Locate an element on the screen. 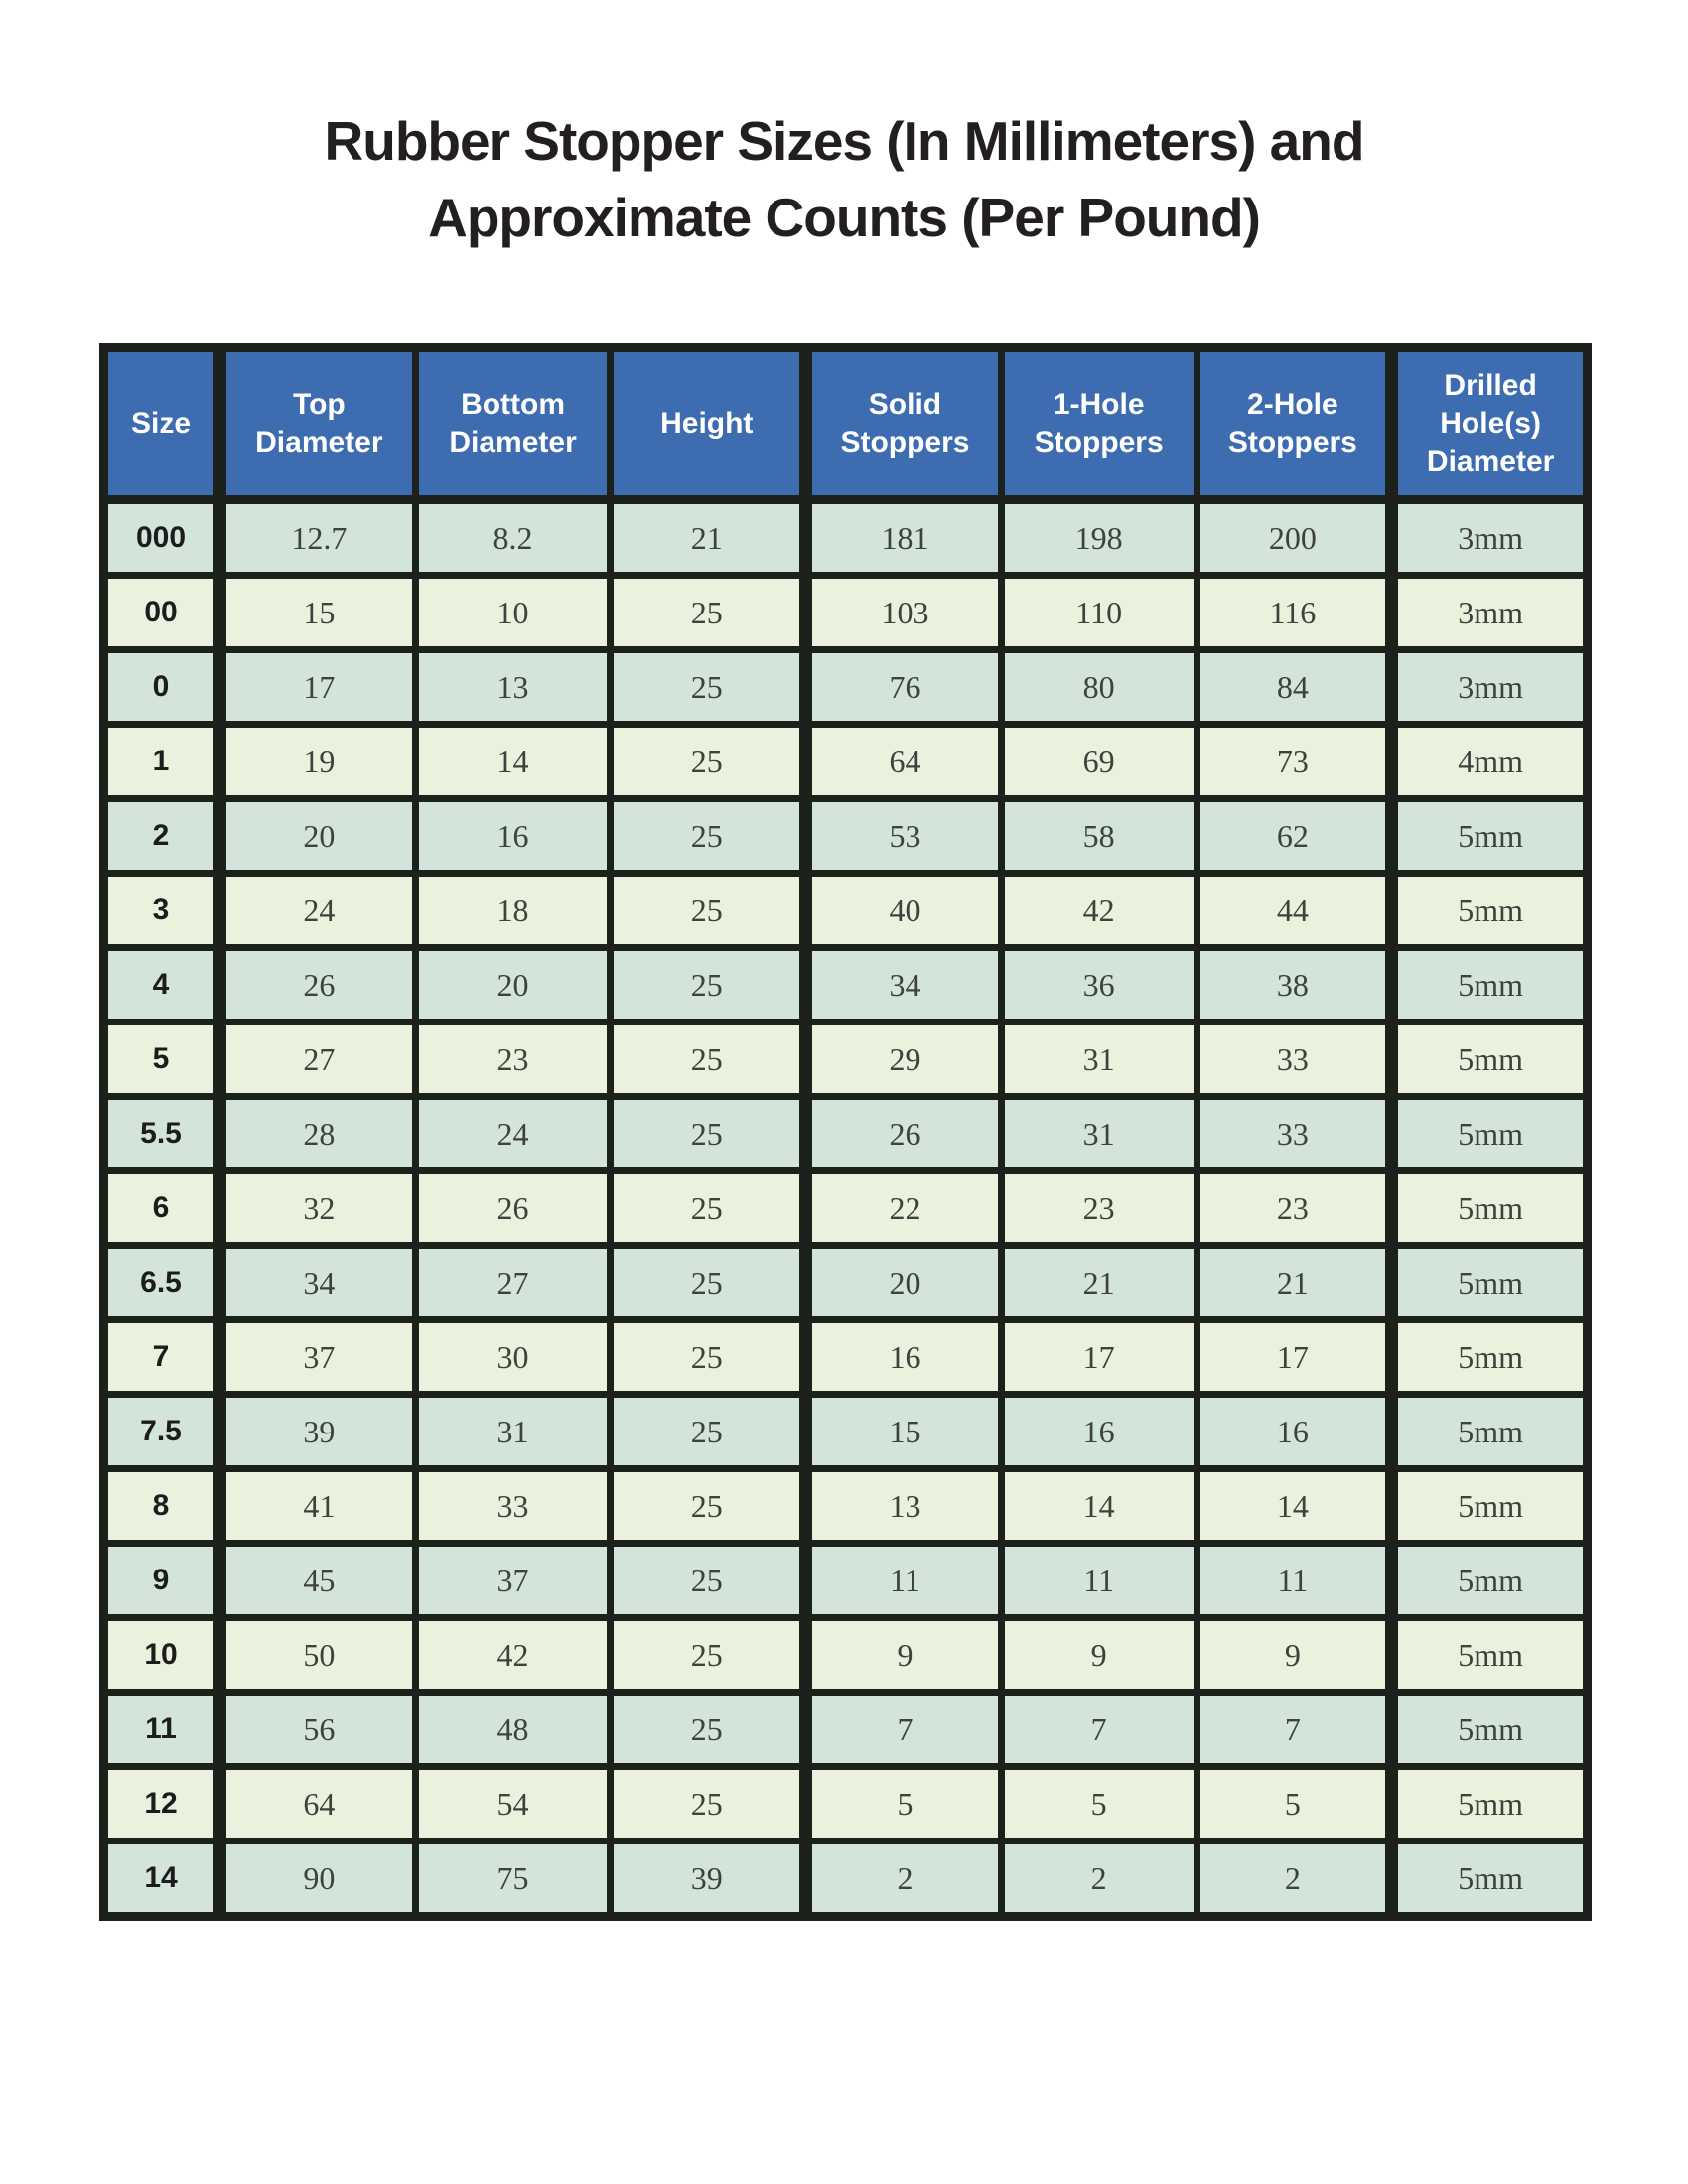 The width and height of the screenshot is (1688, 2184). table-row: 0 17 13 25 76 80 84 3mm is located at coordinates (845, 687).